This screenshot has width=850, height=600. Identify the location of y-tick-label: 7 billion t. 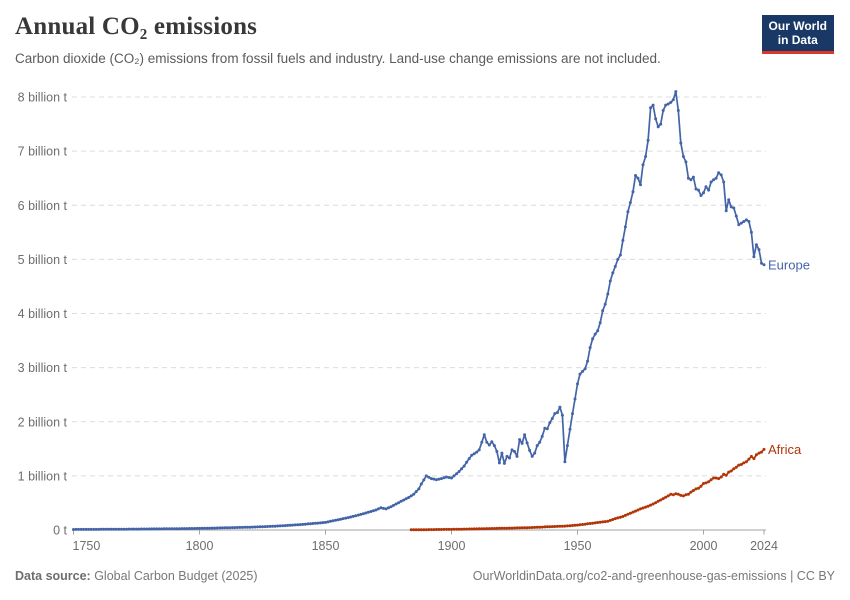
(43, 152).